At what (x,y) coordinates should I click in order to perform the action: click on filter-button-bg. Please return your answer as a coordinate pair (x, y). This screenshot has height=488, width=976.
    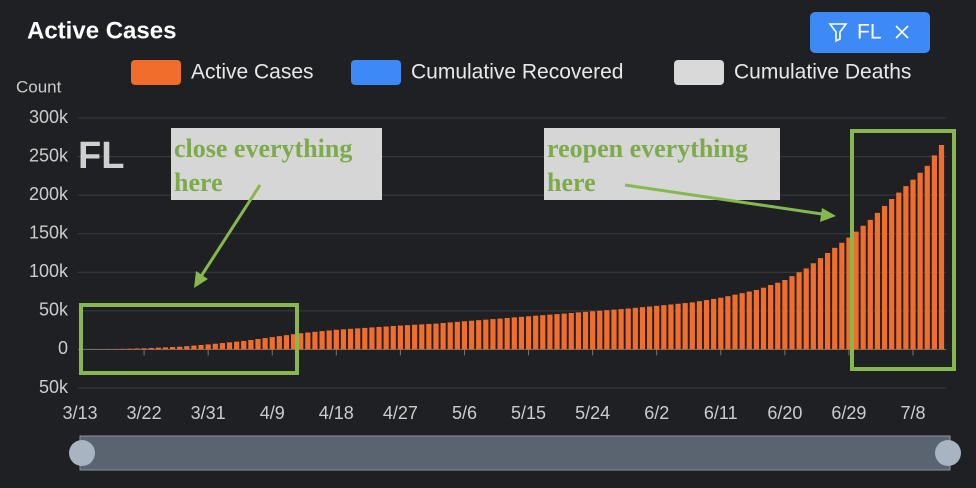
    Looking at the image, I should click on (870, 32).